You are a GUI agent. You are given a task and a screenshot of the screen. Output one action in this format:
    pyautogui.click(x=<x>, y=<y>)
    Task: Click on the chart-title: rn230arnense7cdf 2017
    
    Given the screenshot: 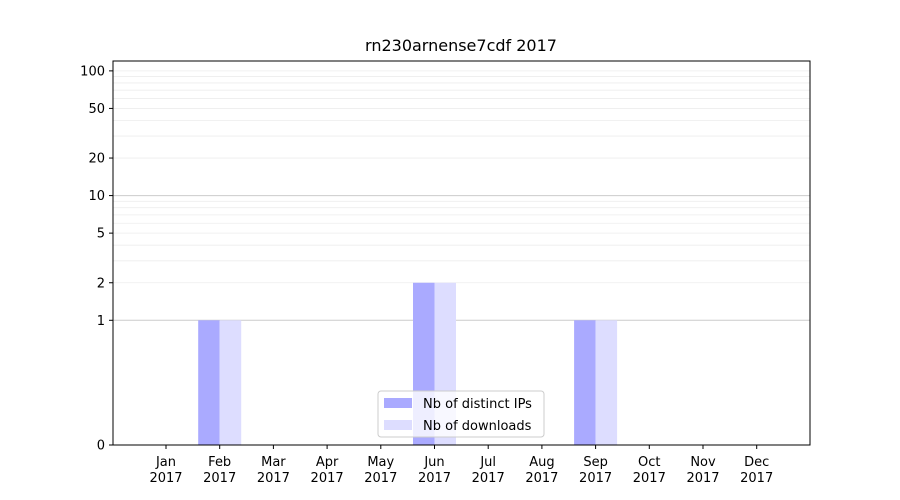 What is the action you would take?
    pyautogui.click(x=461, y=45)
    